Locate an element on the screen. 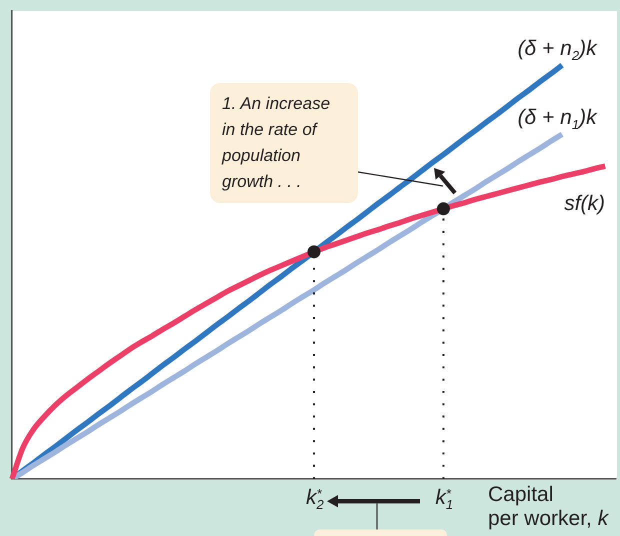 This screenshot has height=536, width=620. annotation: 1. An increase in the rate of population growth . . . is located at coordinates (284, 143).